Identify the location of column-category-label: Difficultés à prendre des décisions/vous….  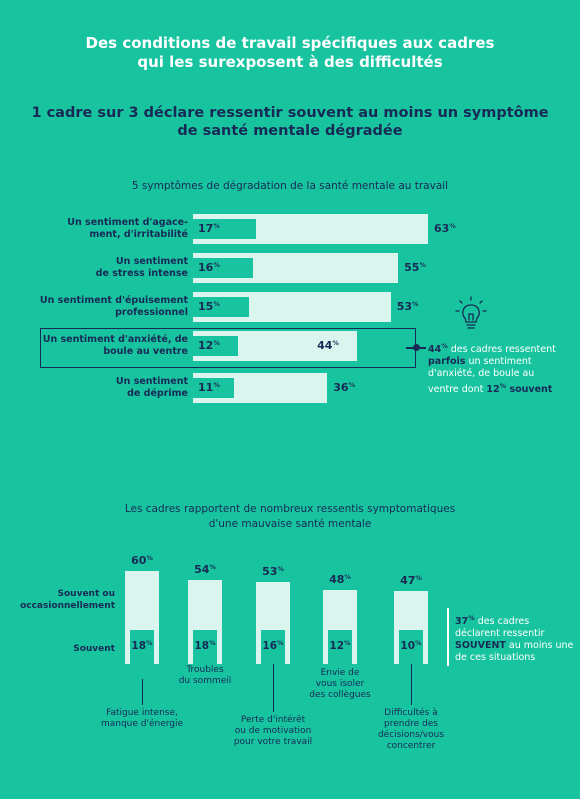
(411, 729).